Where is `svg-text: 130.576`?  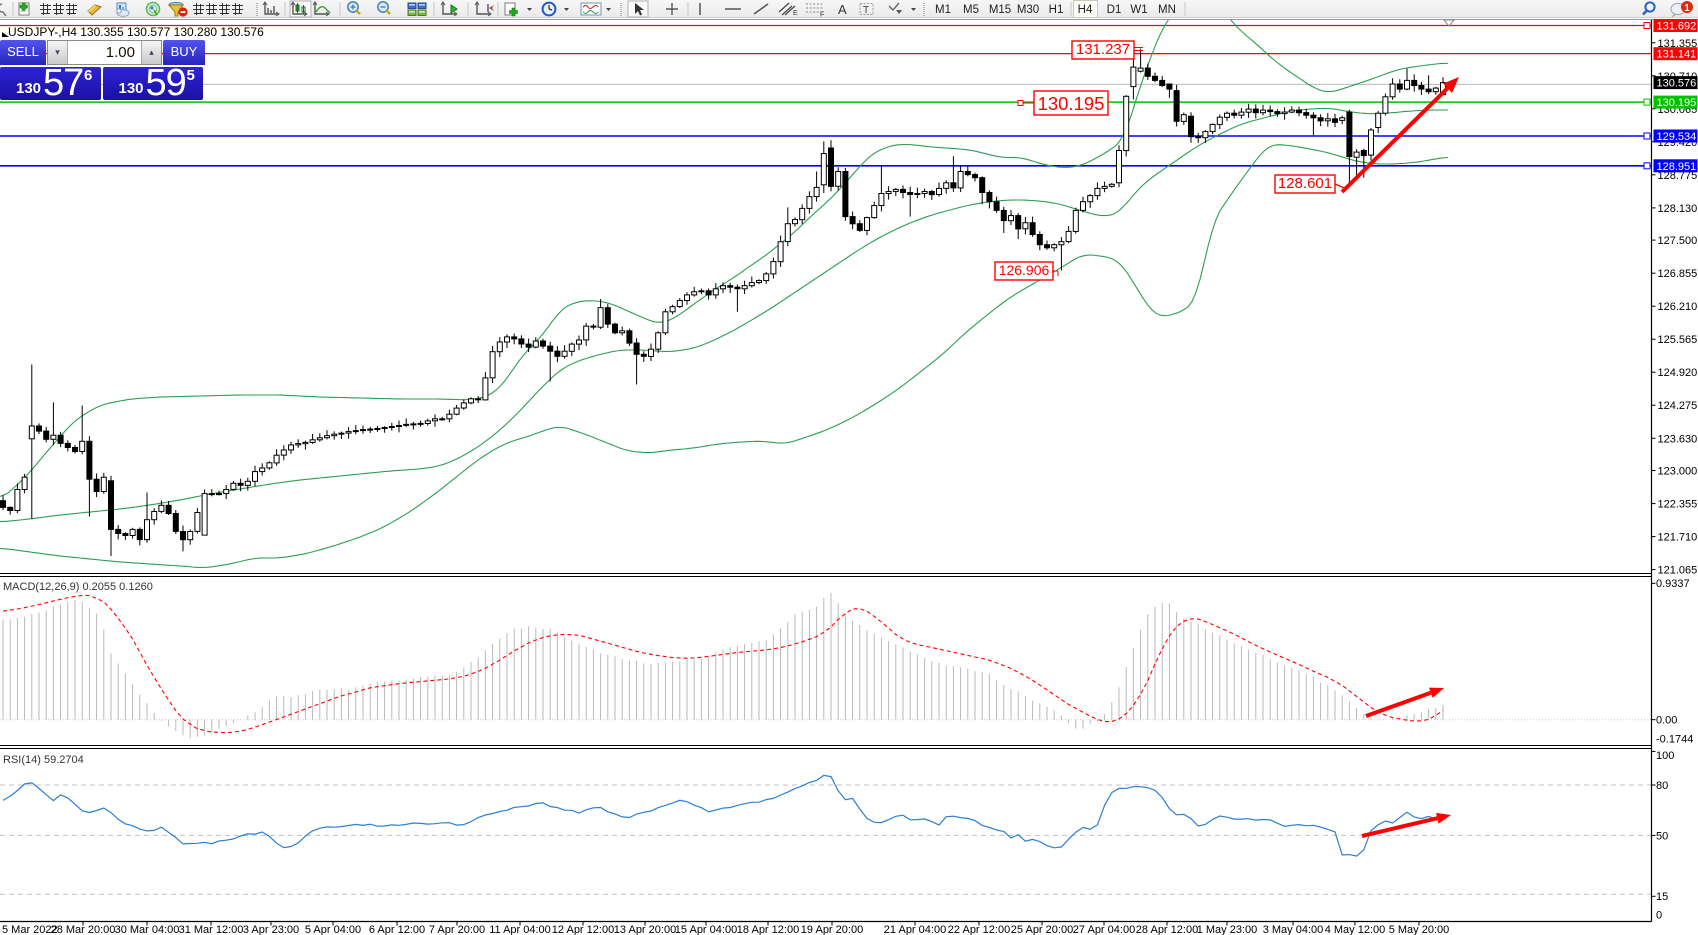 svg-text: 130.576 is located at coordinates (1677, 84).